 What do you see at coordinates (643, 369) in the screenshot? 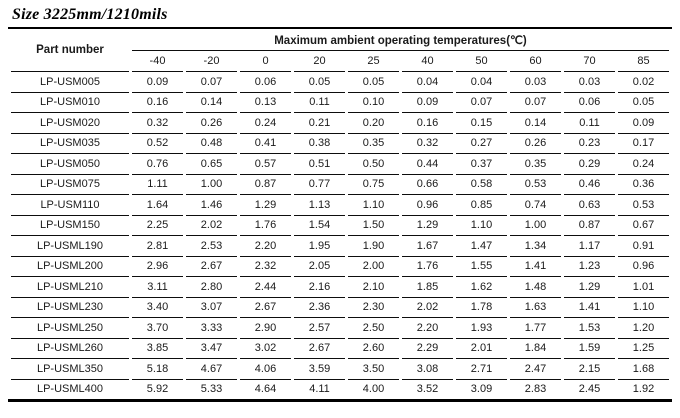
I see `value-cell: 1.68` at bounding box center [643, 369].